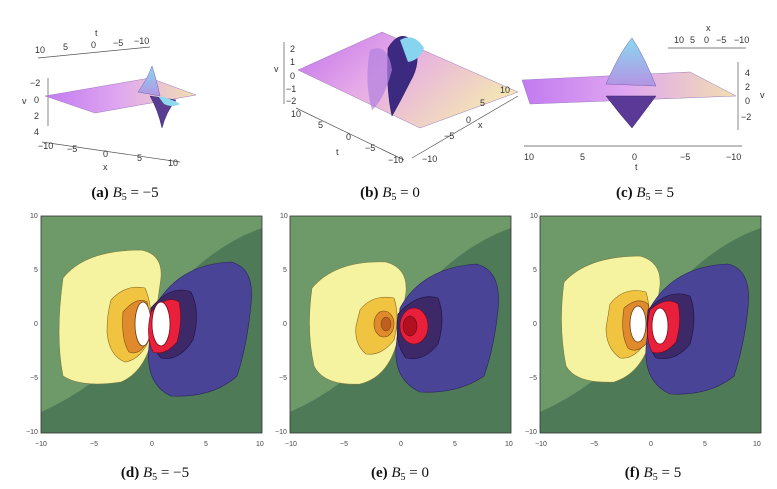 Image resolution: width=777 pixels, height=489 pixels. What do you see at coordinates (161, 324) in the screenshot?
I see `panel-d-white-right` at bounding box center [161, 324].